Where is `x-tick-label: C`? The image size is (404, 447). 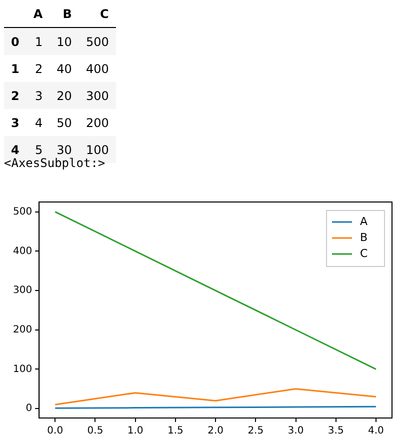
x-tick-label: C is located at coordinates (97, 14).